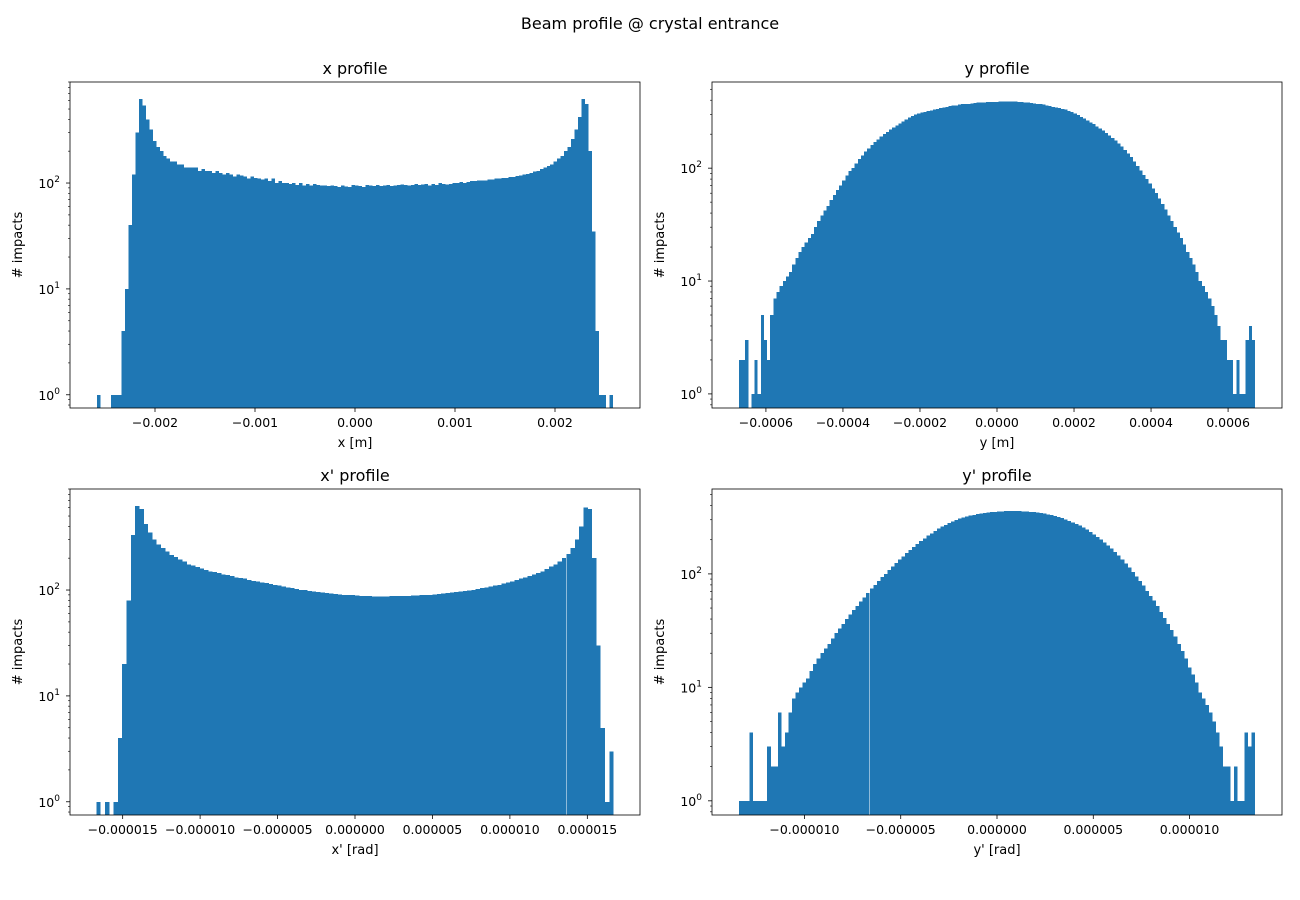 The width and height of the screenshot is (1300, 900). I want to click on x-tick-label: 0.000010, so click(1190, 829).